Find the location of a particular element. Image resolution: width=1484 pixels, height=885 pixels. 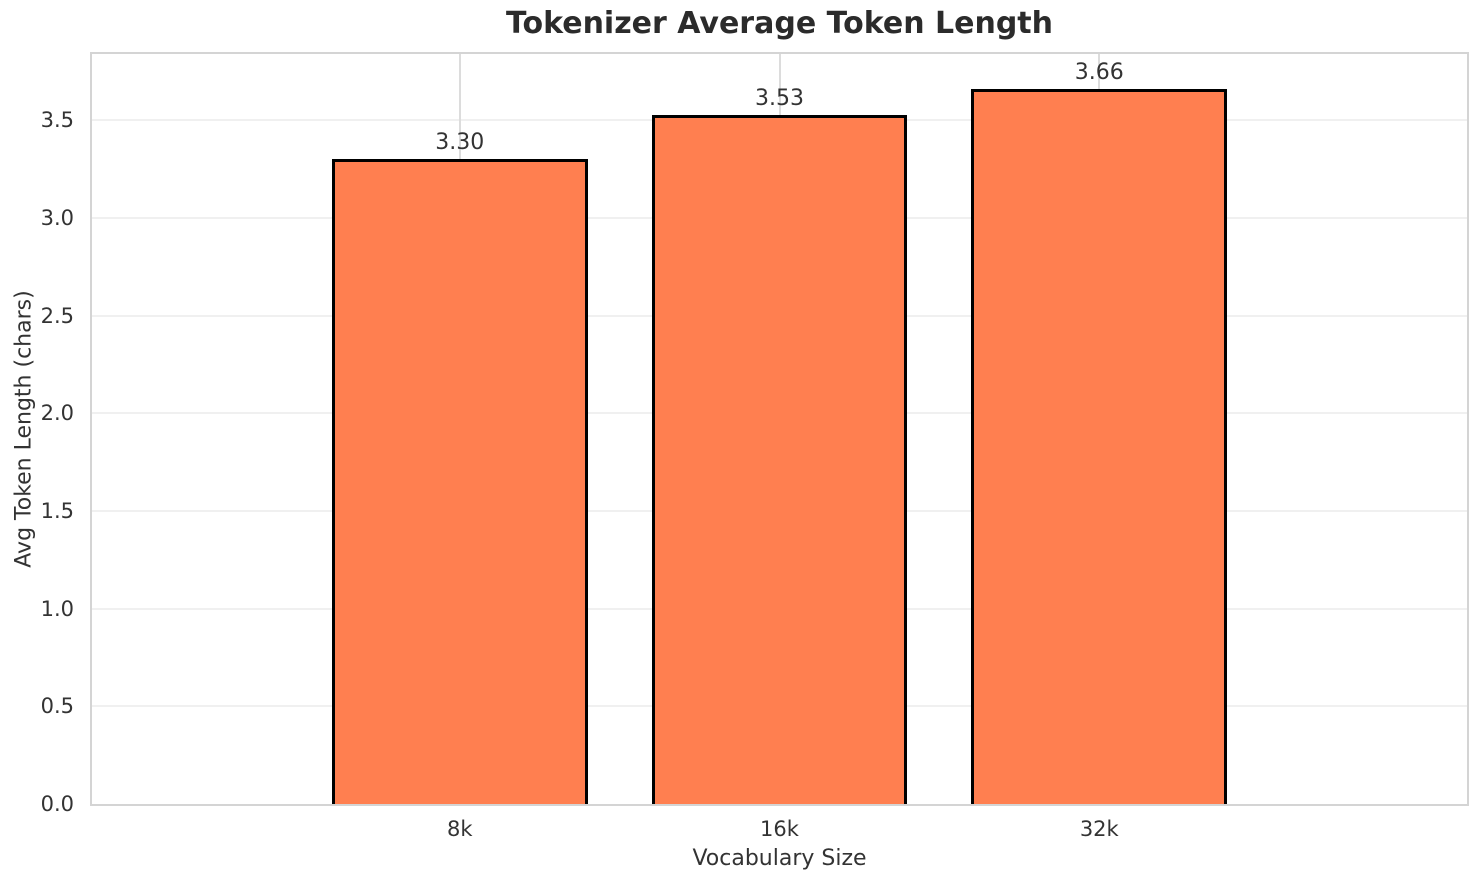

bar-16k is located at coordinates (779, 459).